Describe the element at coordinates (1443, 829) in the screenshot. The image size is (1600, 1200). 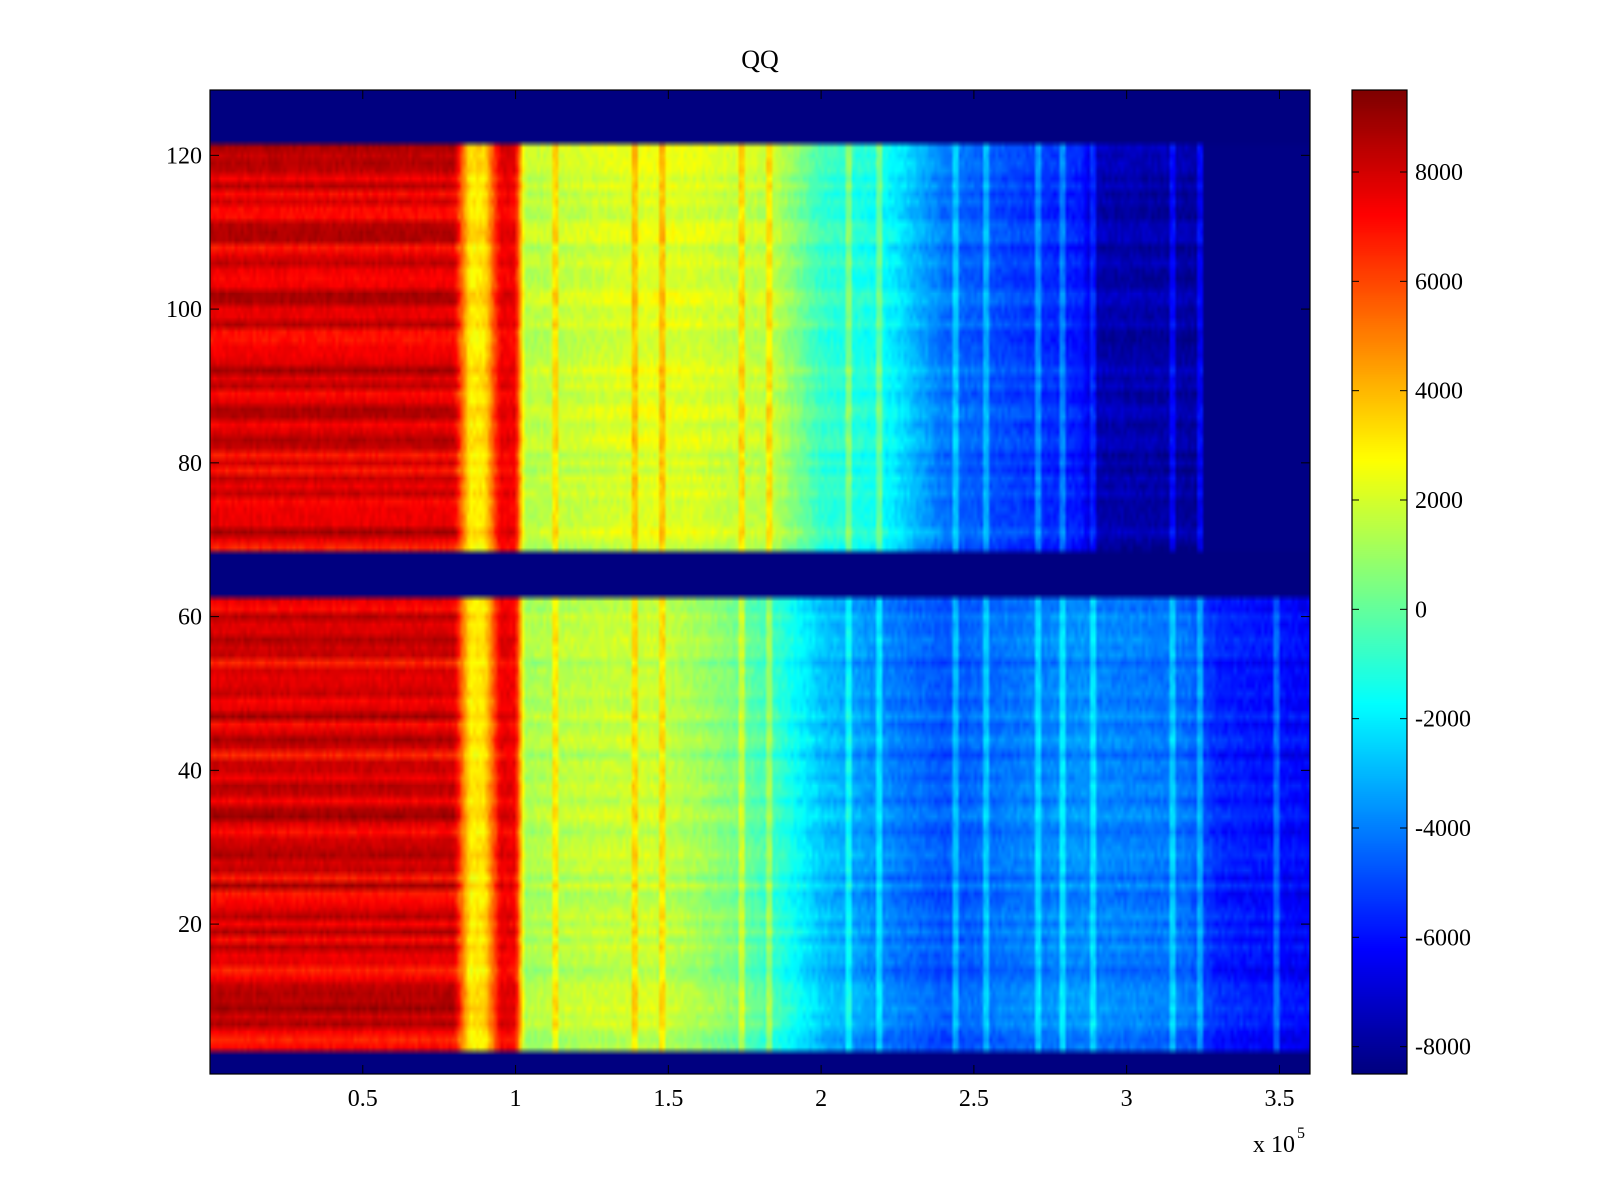
I see `colorbar-tick-label: -4000` at that location.